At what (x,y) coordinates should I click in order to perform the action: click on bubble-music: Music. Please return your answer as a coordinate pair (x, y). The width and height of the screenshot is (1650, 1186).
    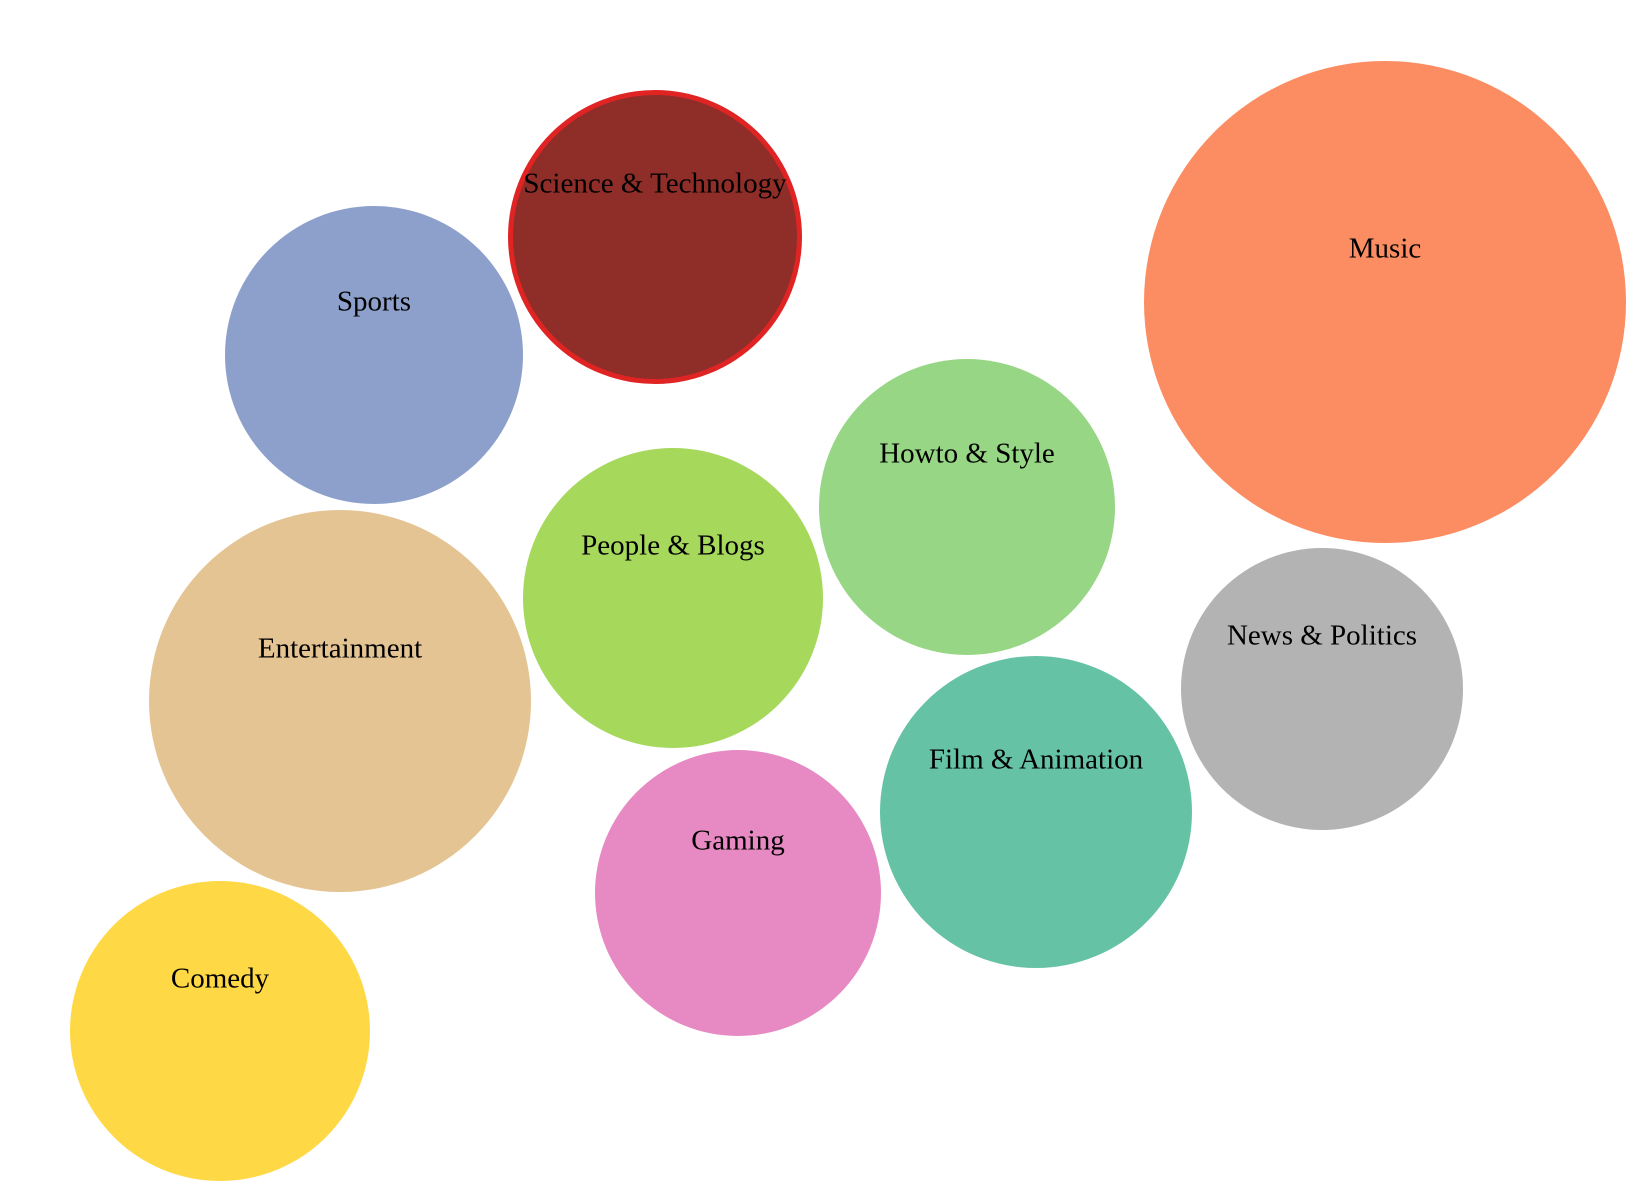
    Looking at the image, I should click on (1385, 302).